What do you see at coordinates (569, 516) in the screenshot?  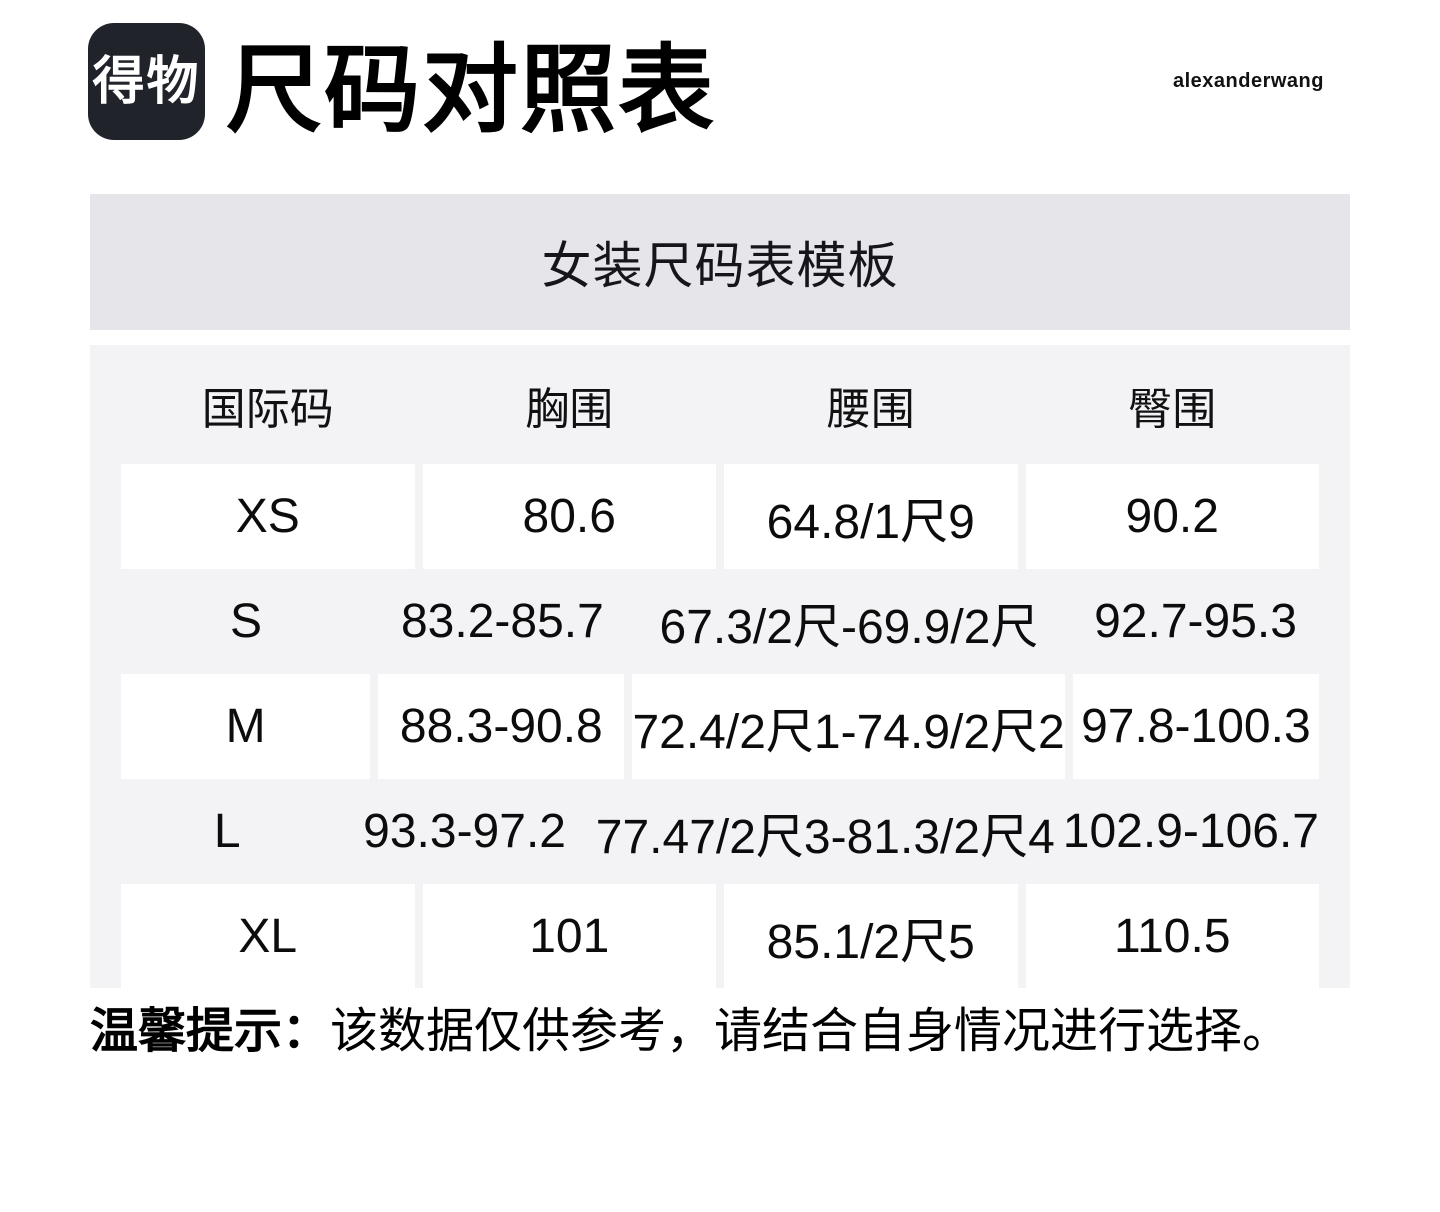 I see `cell-bust: 80.6` at bounding box center [569, 516].